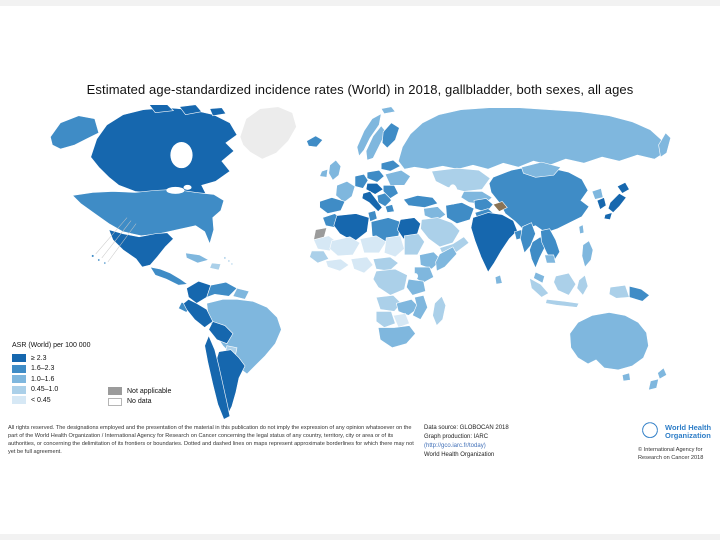  I want to click on region-venezuela, so click(222, 289).